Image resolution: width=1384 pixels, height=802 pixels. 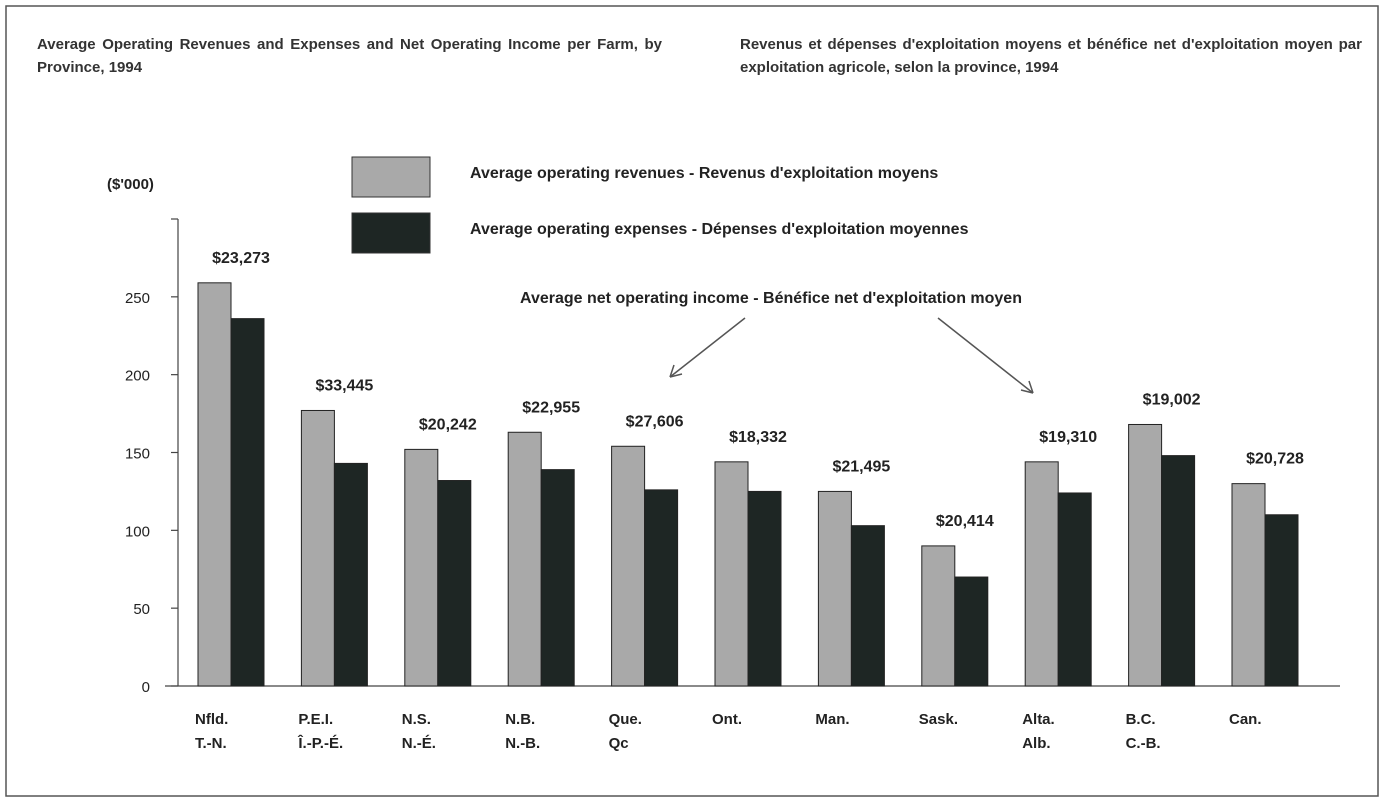 What do you see at coordinates (416, 719) in the screenshot?
I see `x-tick-label: N.S.` at bounding box center [416, 719].